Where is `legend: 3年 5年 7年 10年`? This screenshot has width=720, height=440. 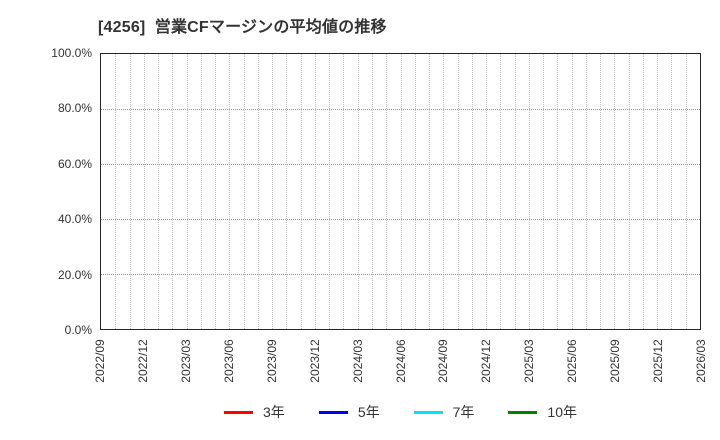 legend: 3年 5年 7年 10年 is located at coordinates (400, 412).